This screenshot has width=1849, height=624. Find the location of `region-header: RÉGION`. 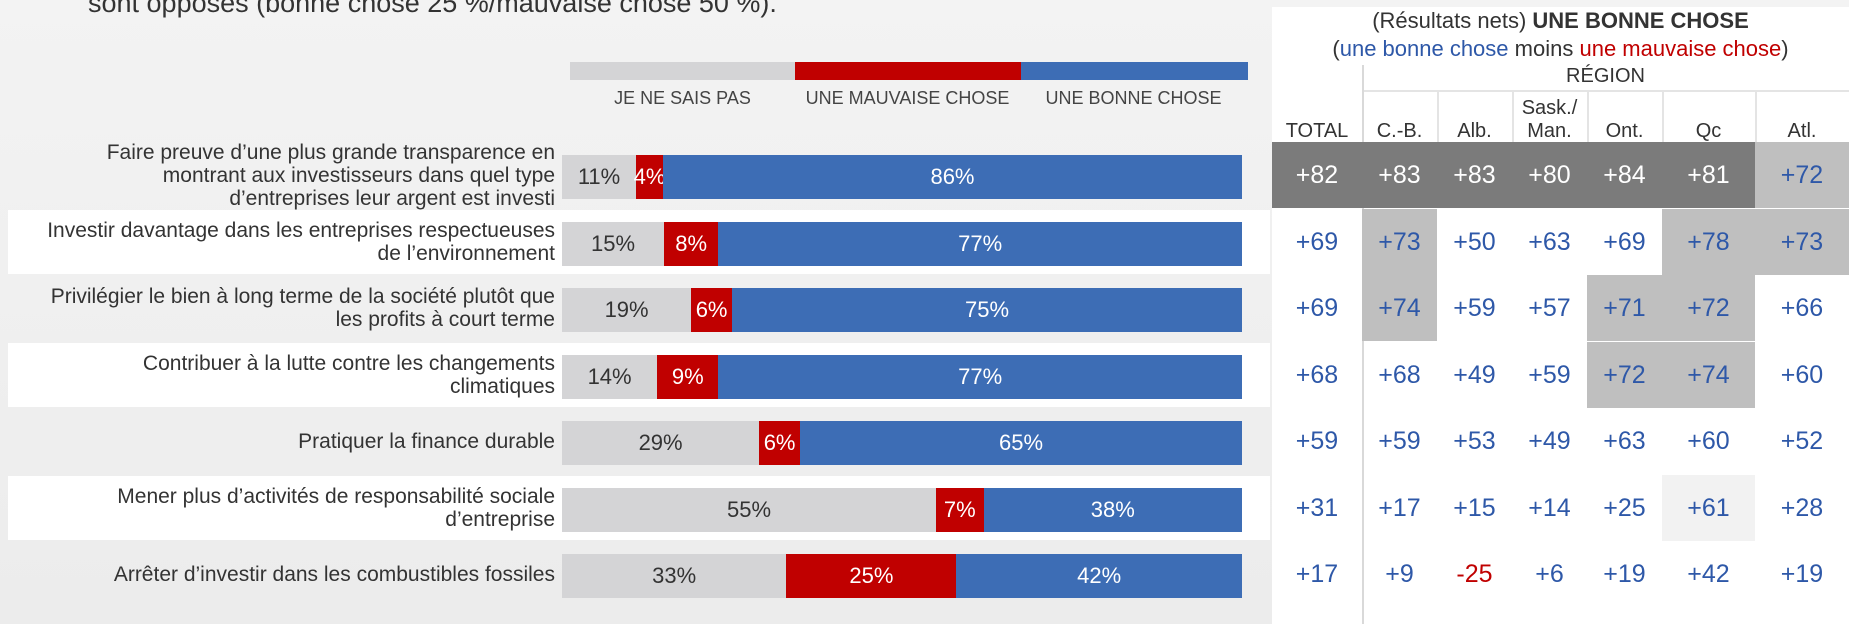

region-header: RÉGION is located at coordinates (1605, 76).